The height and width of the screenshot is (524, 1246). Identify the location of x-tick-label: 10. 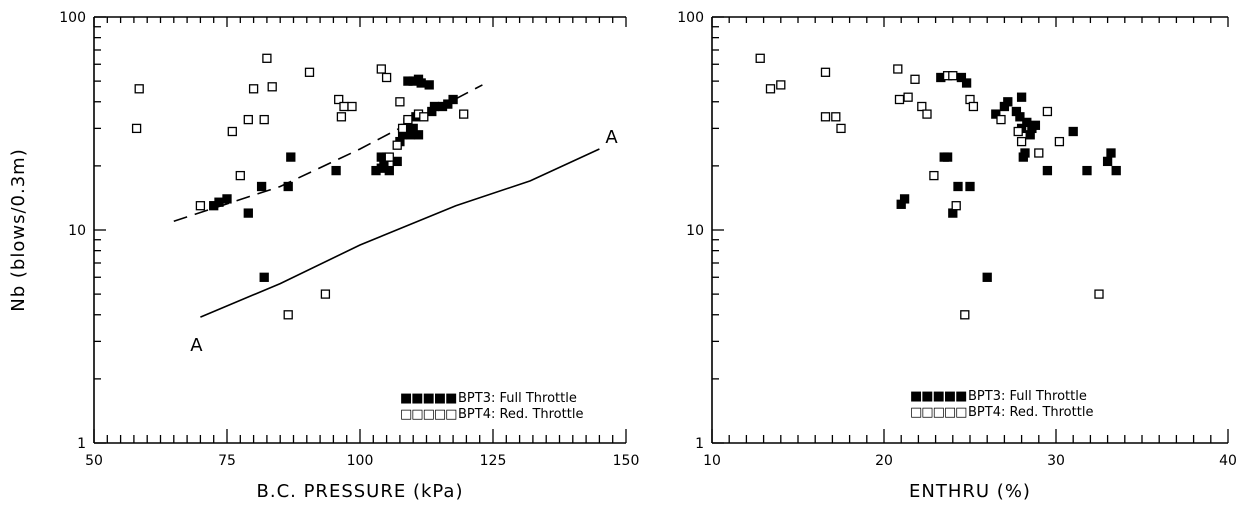
(712, 461).